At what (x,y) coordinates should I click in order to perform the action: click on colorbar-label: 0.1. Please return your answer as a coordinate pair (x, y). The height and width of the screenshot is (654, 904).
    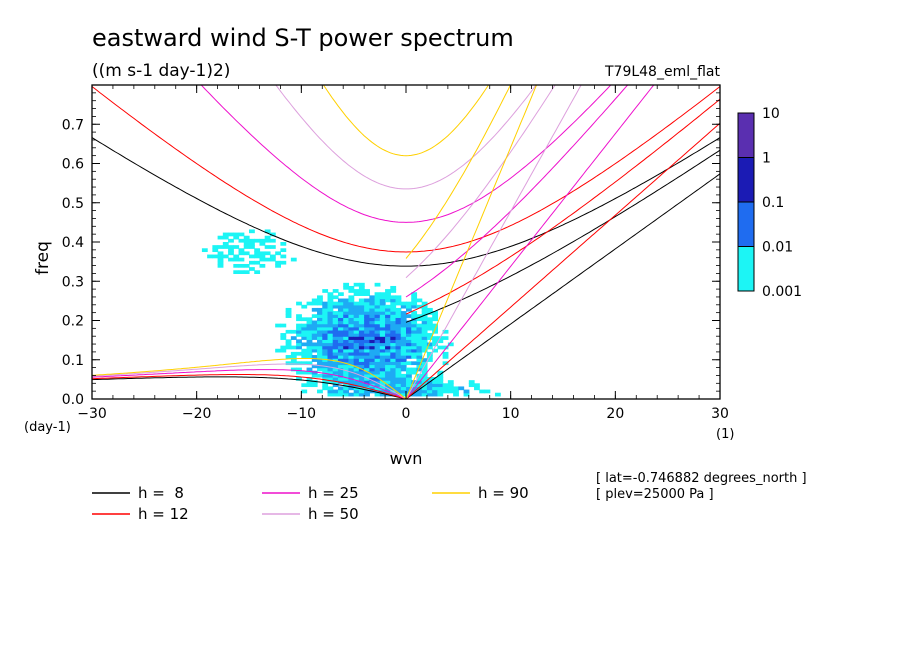
    Looking at the image, I should click on (773, 203).